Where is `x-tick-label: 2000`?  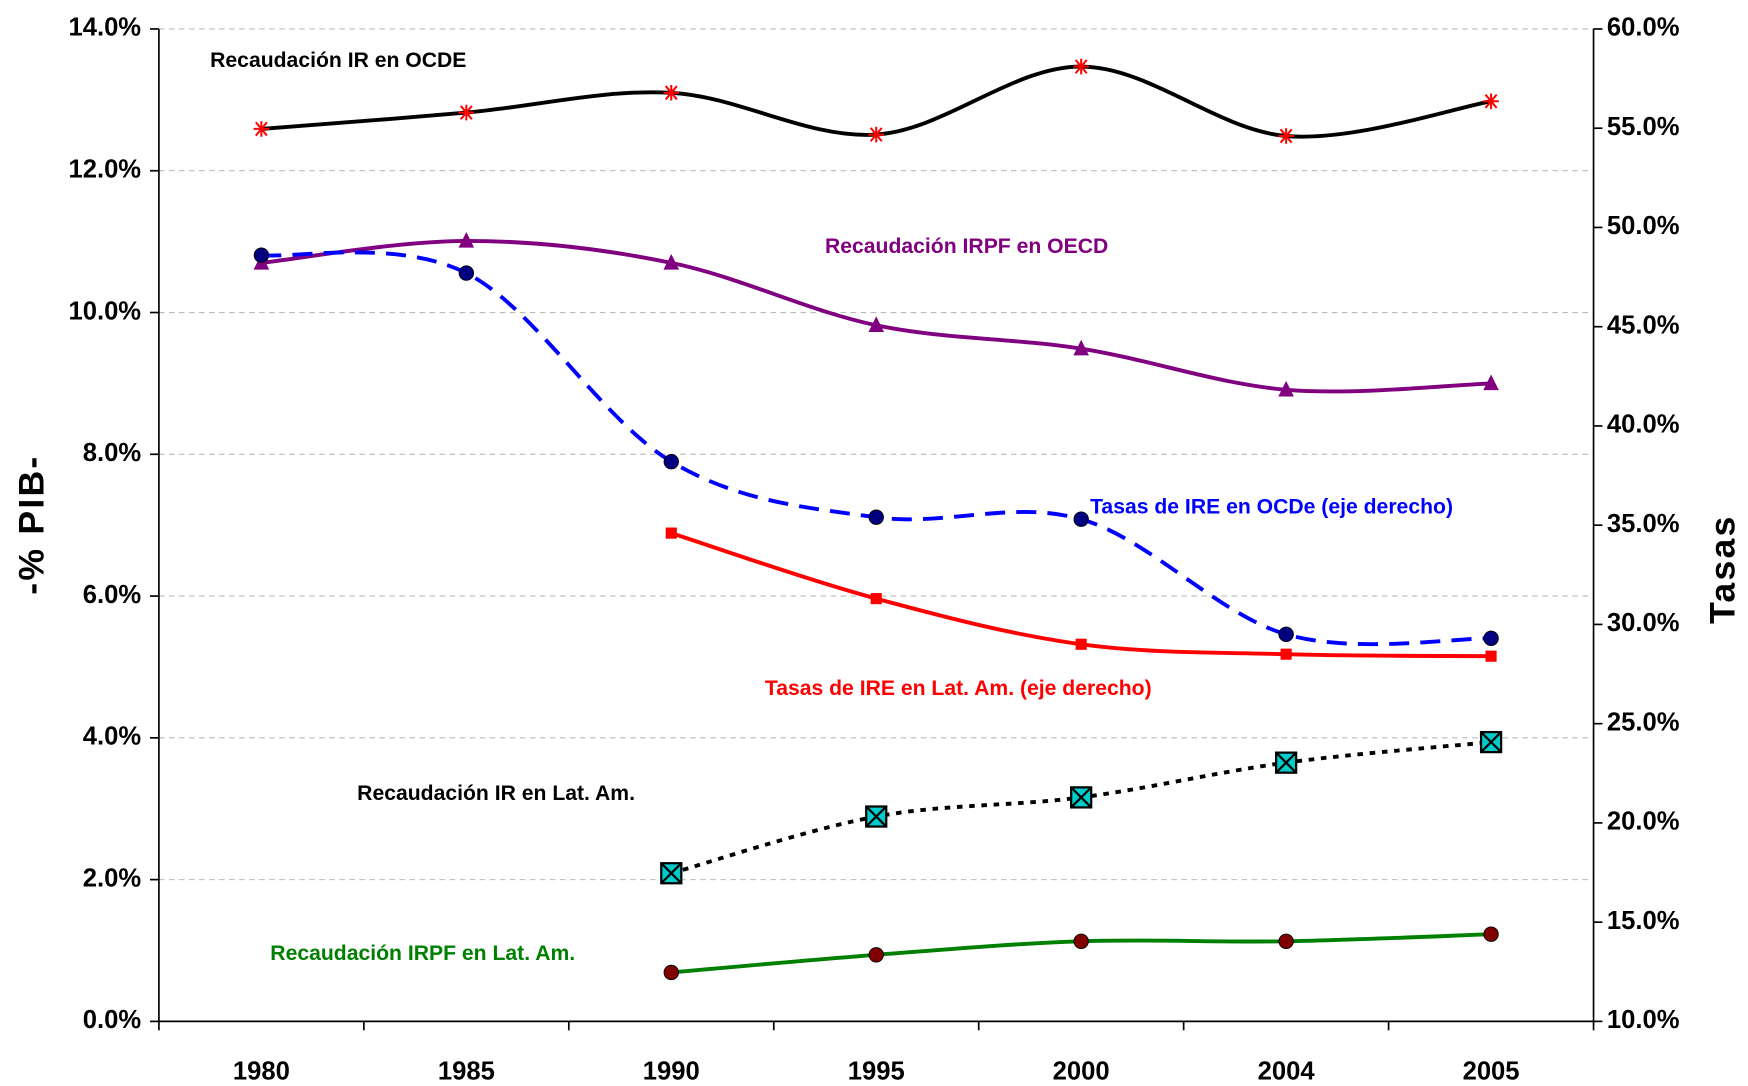 x-tick-label: 2000 is located at coordinates (1081, 1071).